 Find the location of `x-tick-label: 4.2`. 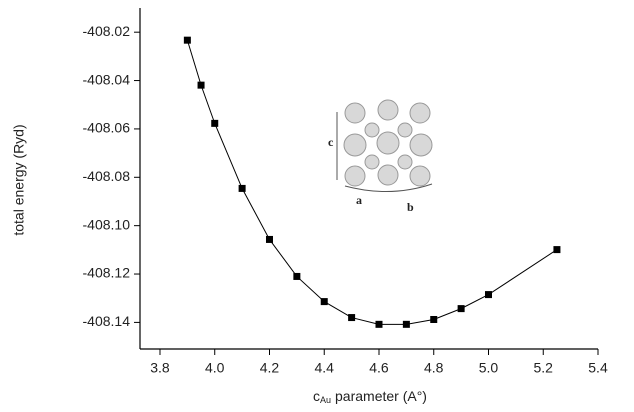

x-tick-label: 4.2 is located at coordinates (270, 368).